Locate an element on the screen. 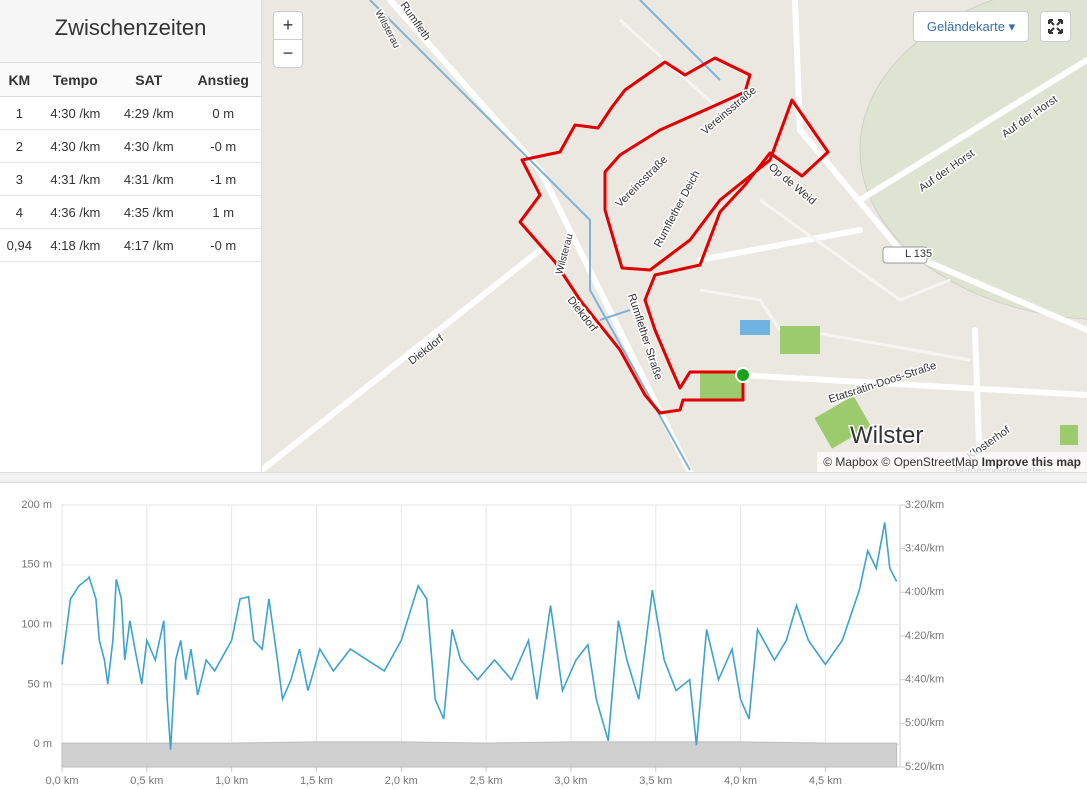 This screenshot has height=789, width=1087. y2-tick-label: 5:20/km is located at coordinates (924, 767).